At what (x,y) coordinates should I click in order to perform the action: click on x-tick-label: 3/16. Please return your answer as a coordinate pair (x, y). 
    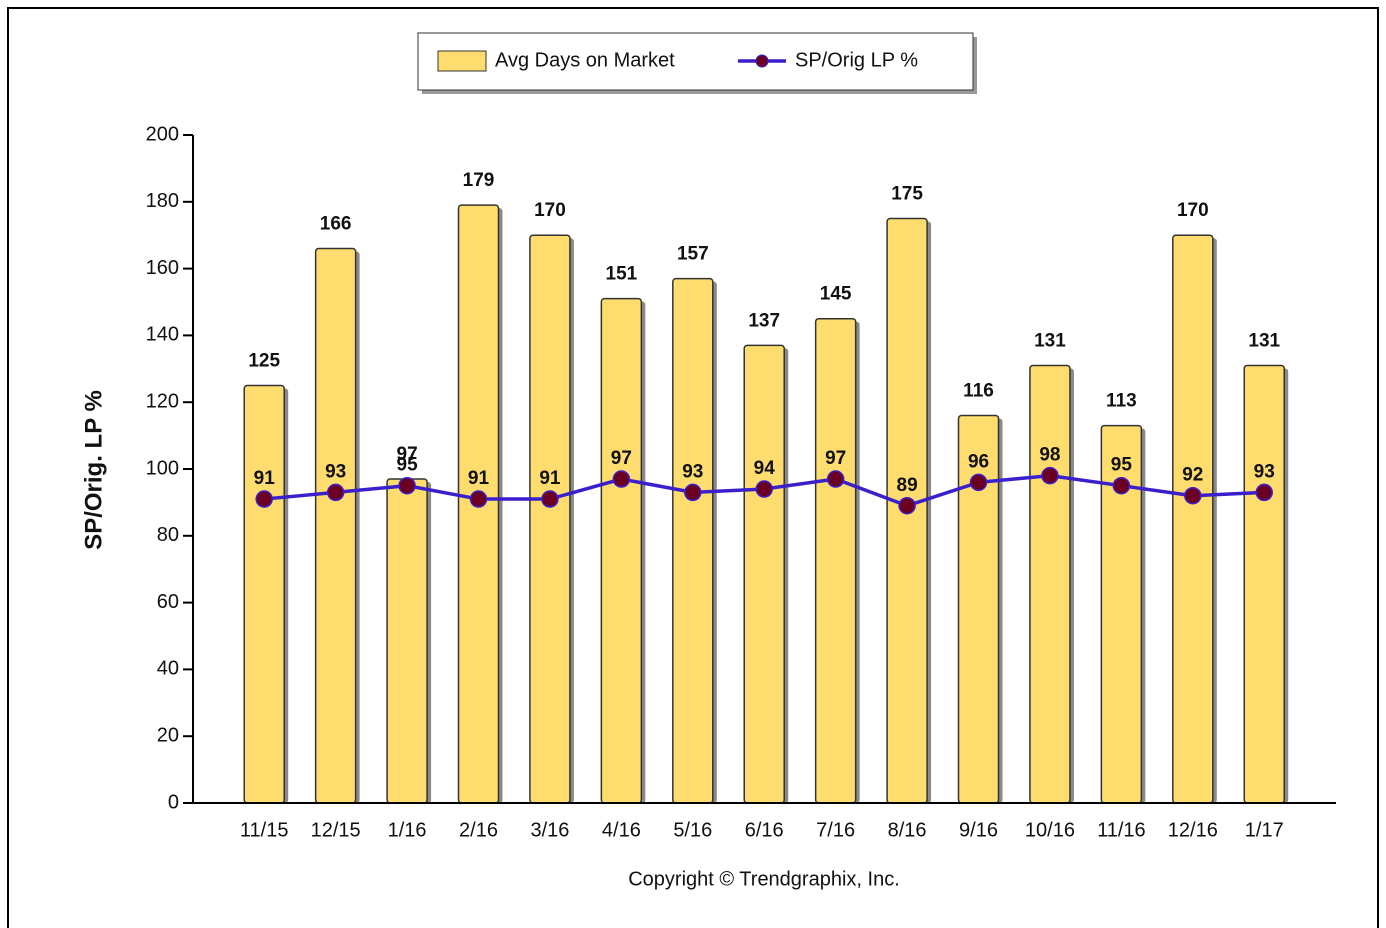
    Looking at the image, I should click on (549, 830).